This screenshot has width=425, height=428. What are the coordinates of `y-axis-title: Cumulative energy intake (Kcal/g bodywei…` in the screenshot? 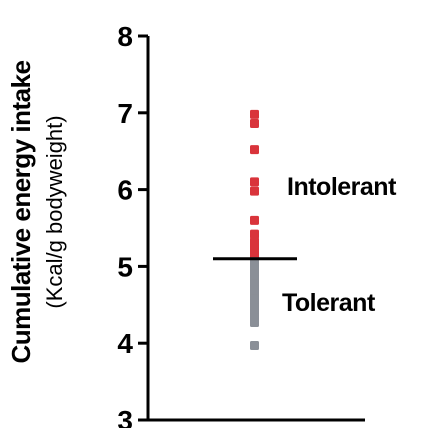 It's located at (36, 211).